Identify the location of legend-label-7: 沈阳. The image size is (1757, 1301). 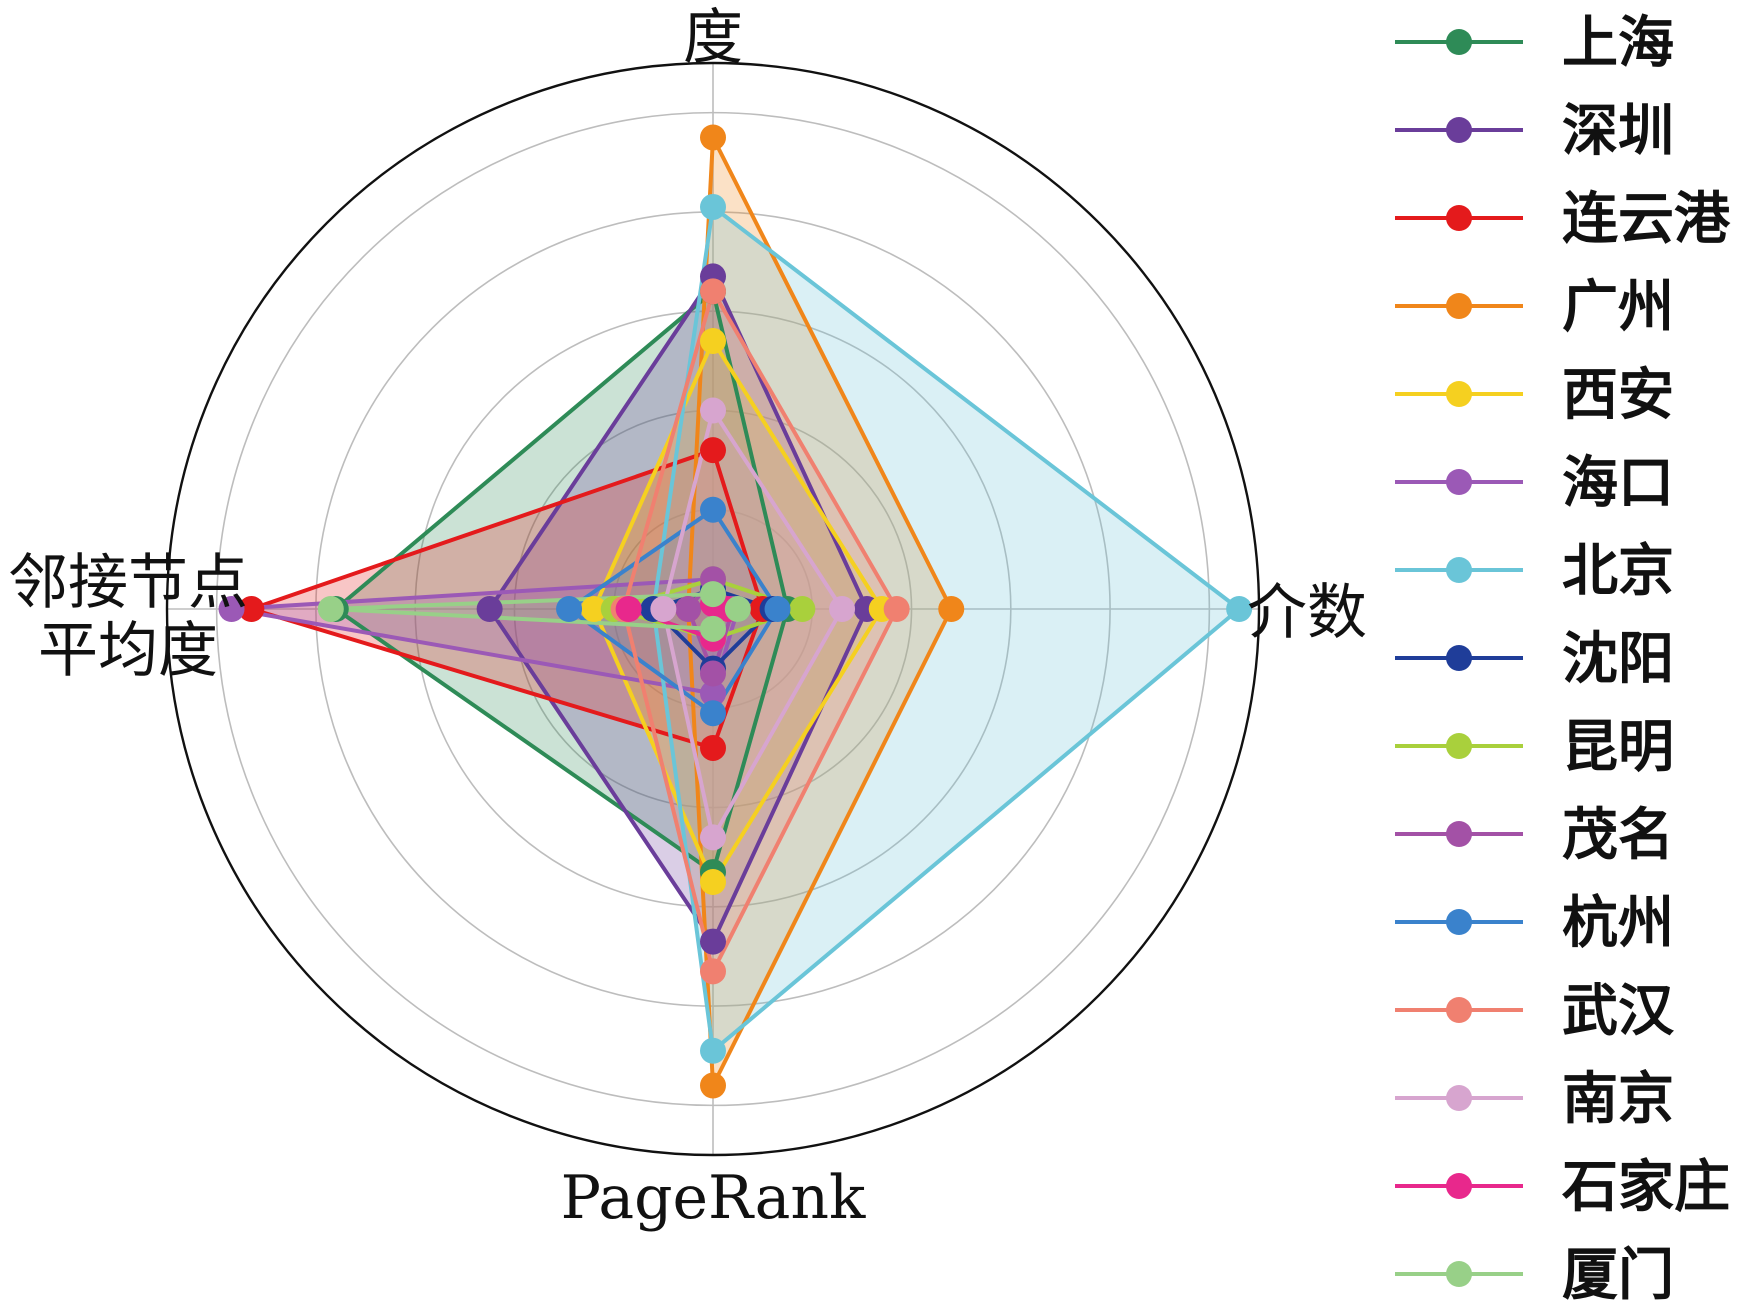
(1618, 659).